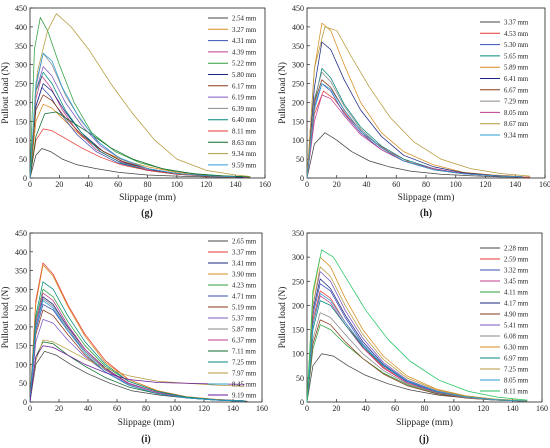  I want to click on panel-label: (j), so click(424, 439).